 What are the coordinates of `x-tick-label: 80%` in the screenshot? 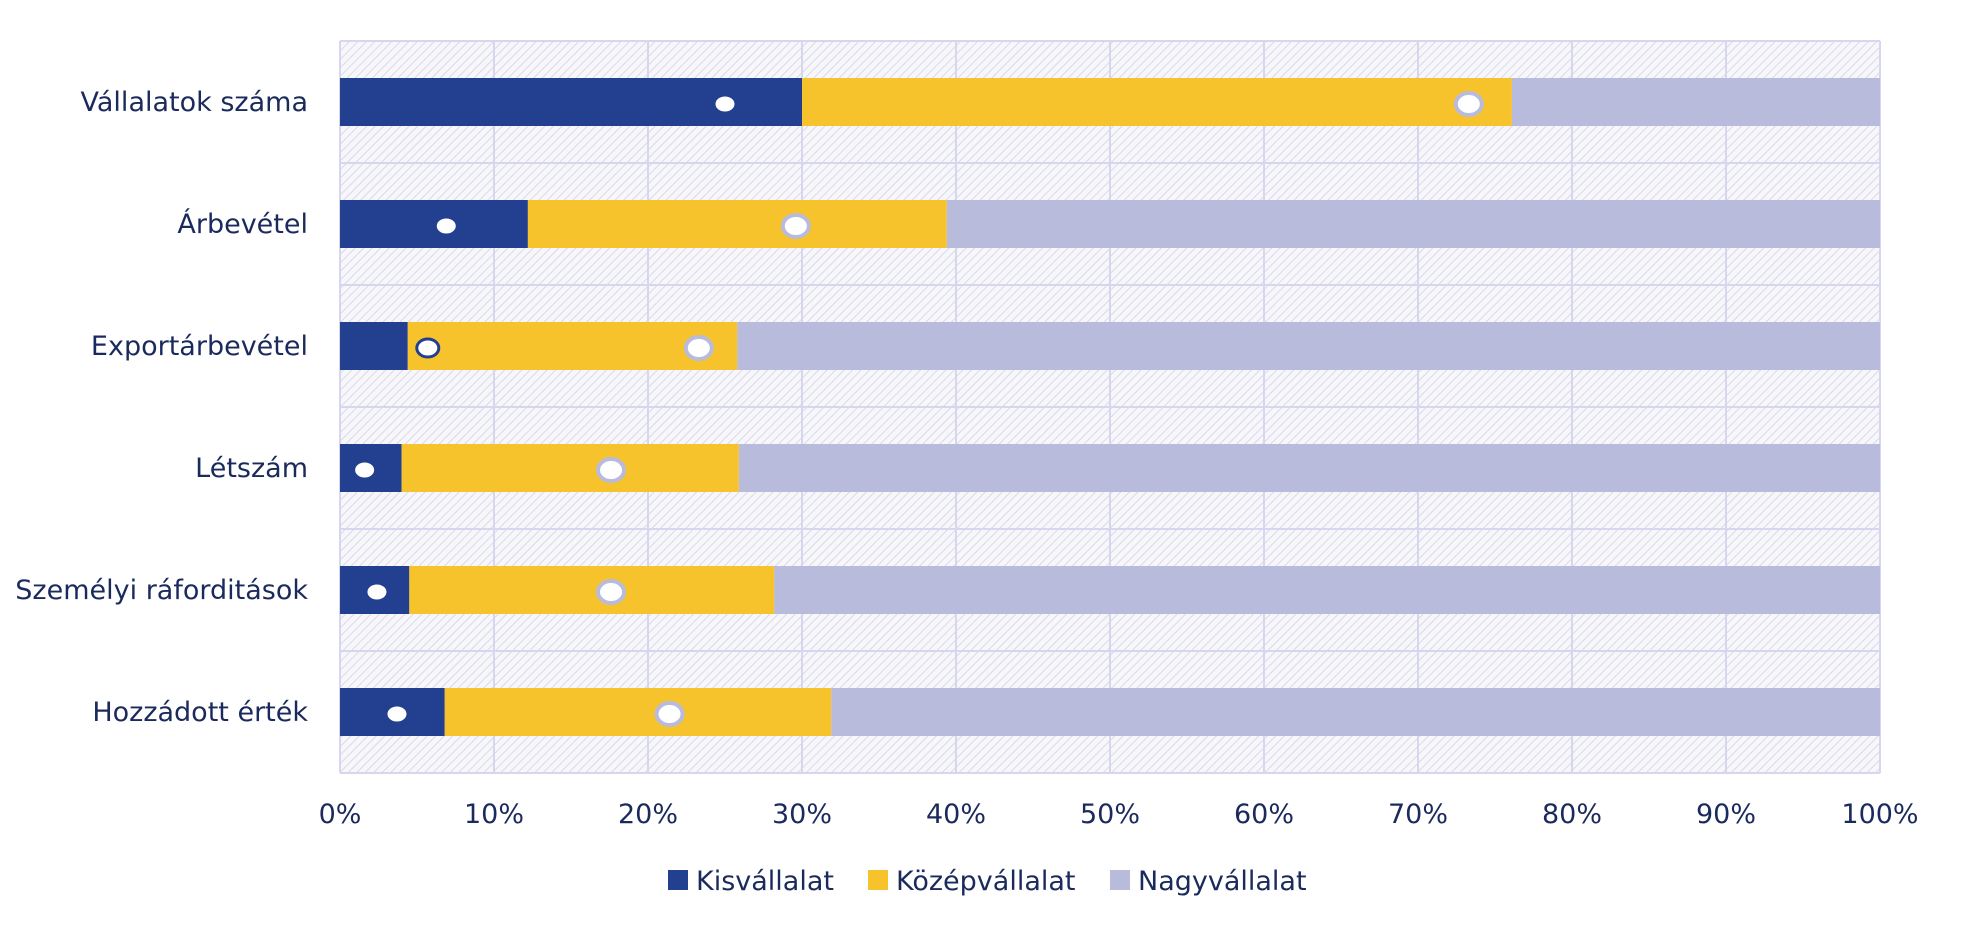 It's located at (1572, 814).